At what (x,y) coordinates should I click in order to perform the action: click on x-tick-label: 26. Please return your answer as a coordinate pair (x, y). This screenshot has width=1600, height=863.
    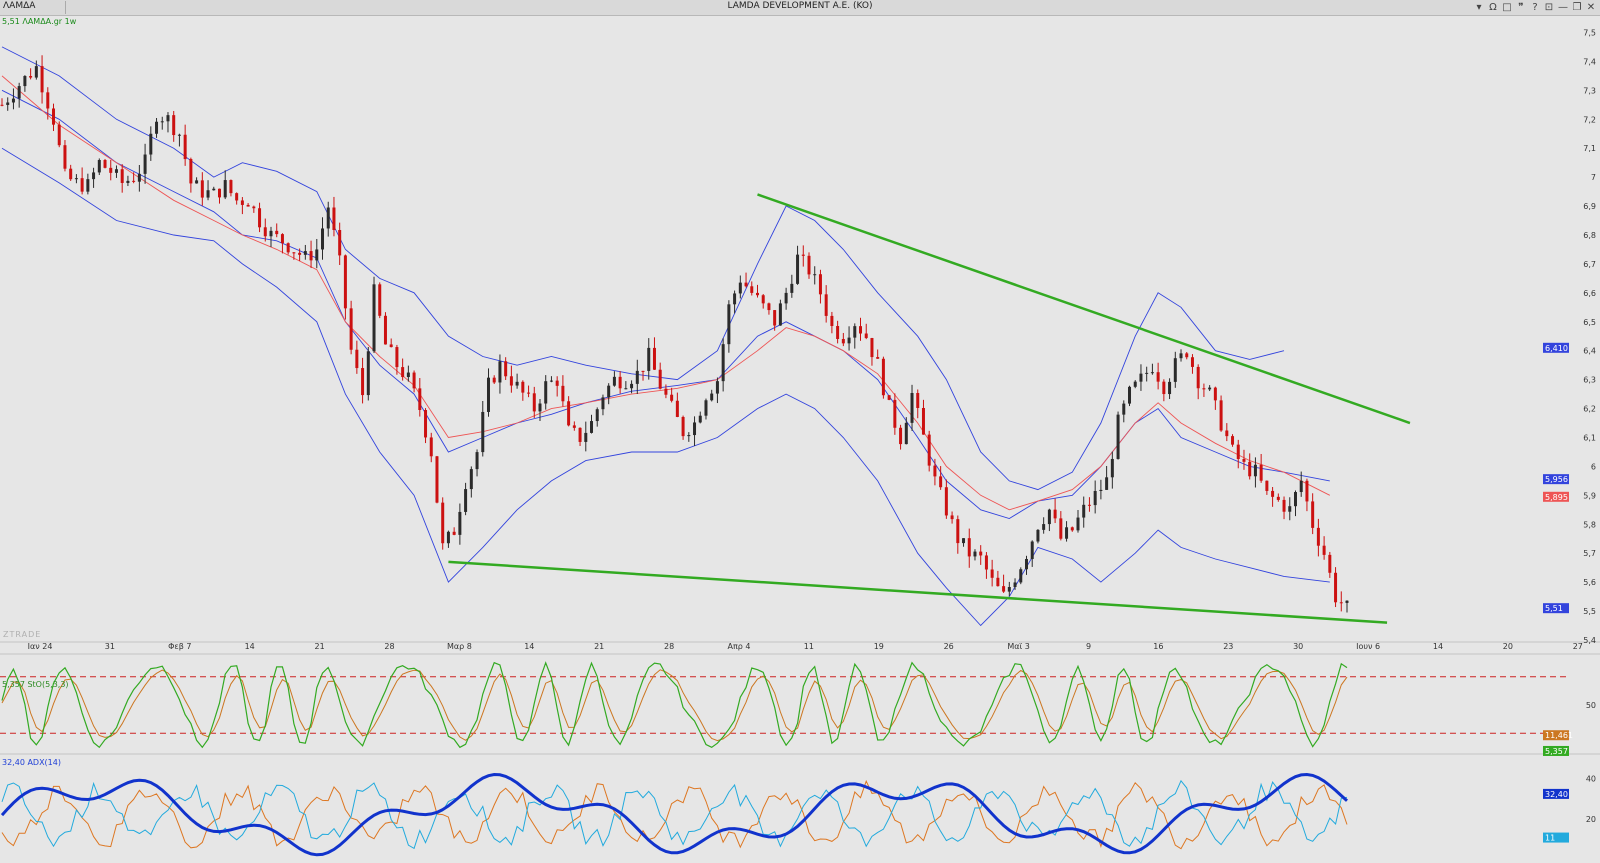
    Looking at the image, I should click on (949, 646).